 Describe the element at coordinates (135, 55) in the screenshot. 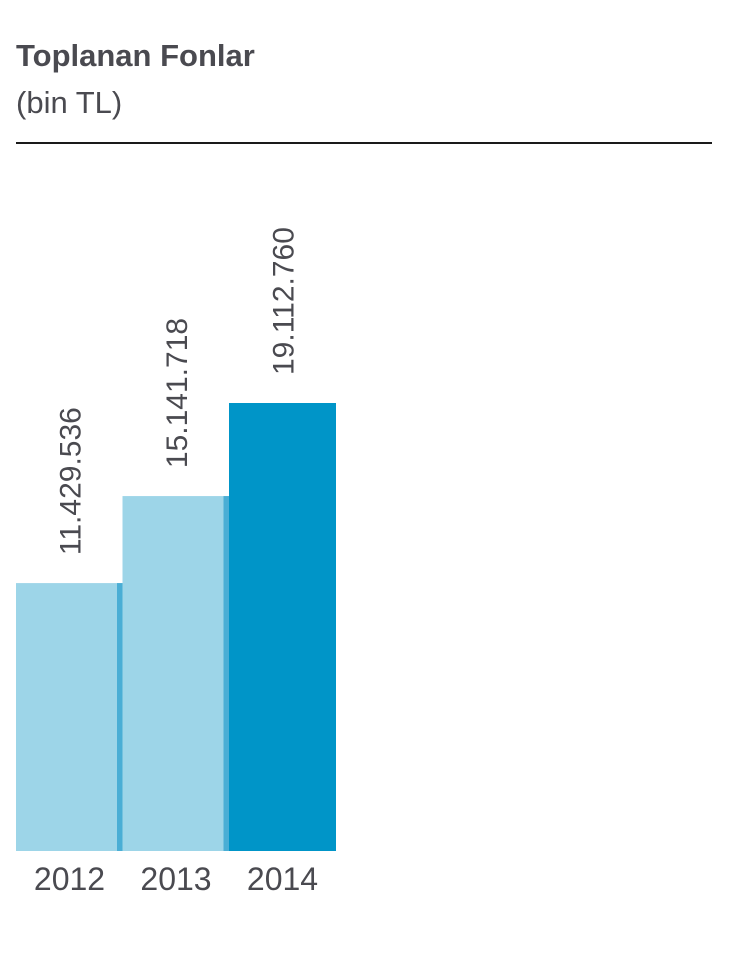

I see `chart-title: Toplanan Fonlar` at that location.